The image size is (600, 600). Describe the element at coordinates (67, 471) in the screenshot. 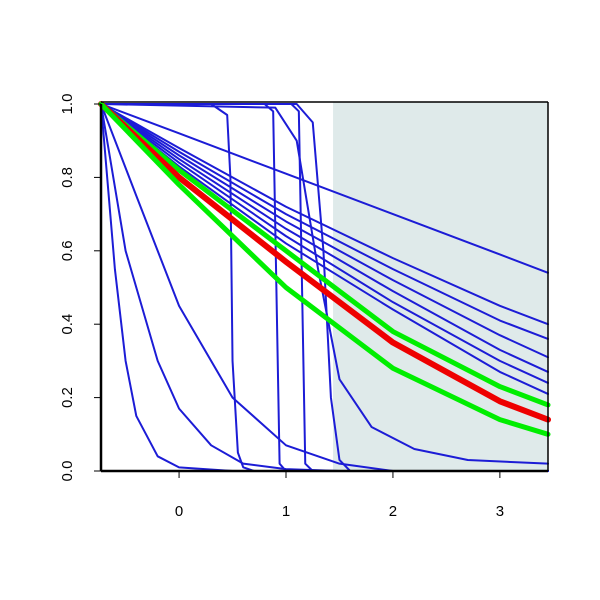

I see `y-tick-label: 0.0` at that location.